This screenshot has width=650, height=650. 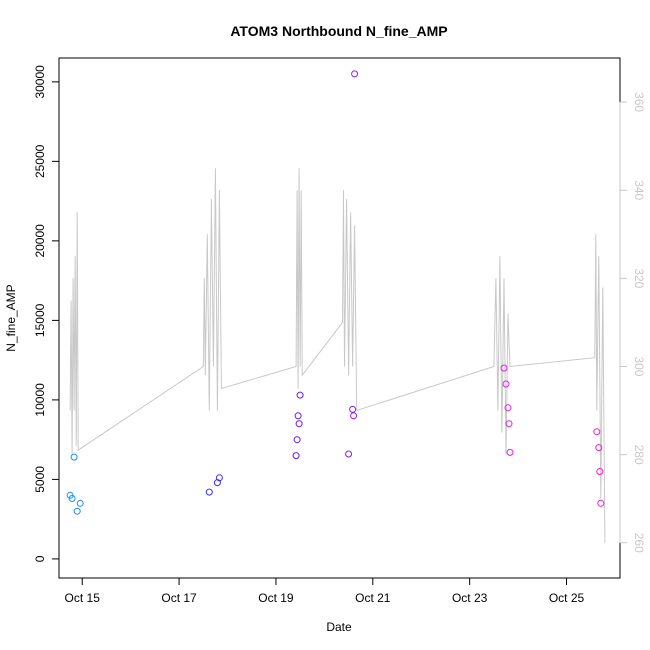 I want to click on y2-tick-label: 280, so click(x=639, y=455).